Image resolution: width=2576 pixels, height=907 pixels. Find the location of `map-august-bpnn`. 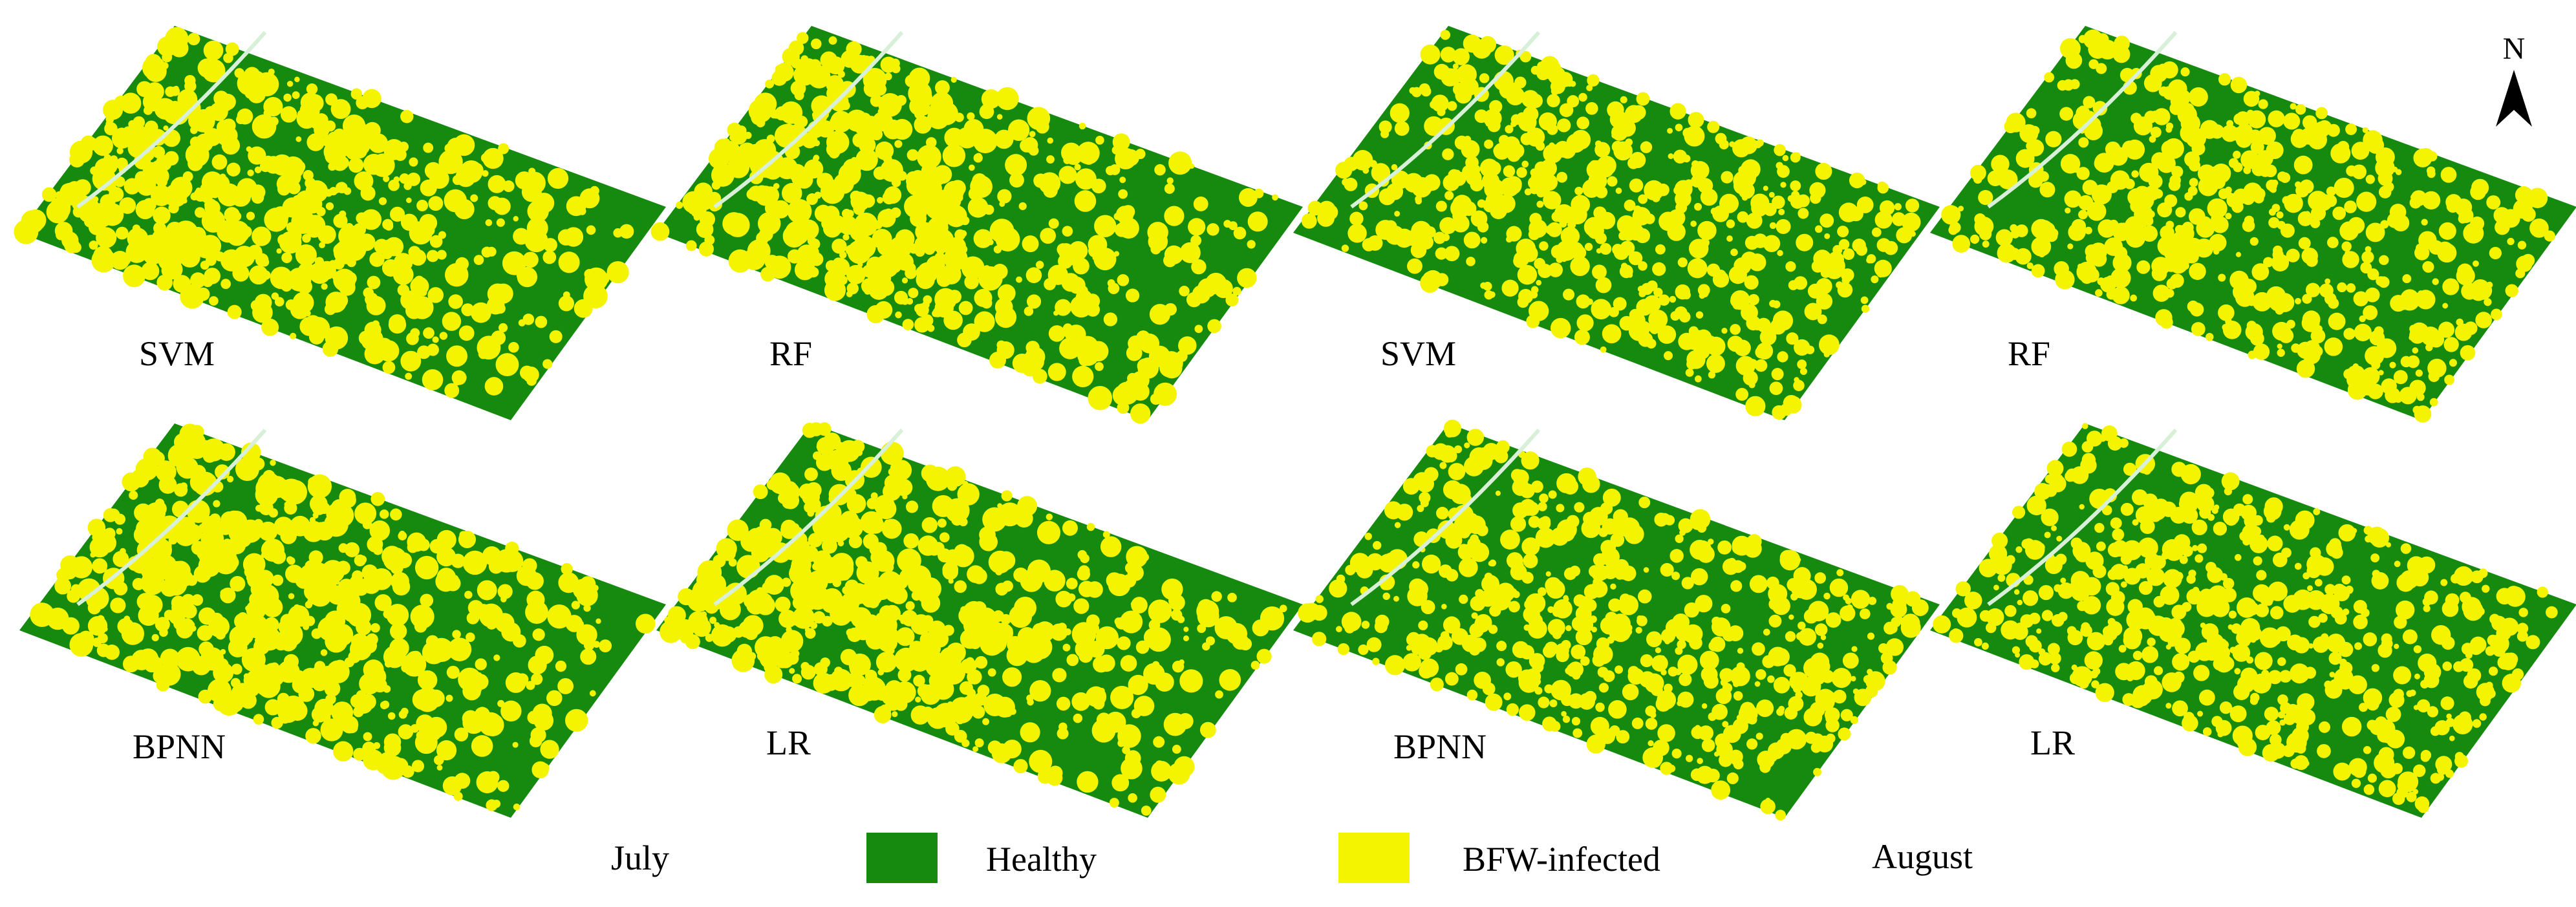

map-august-bpnn is located at coordinates (1616, 620).